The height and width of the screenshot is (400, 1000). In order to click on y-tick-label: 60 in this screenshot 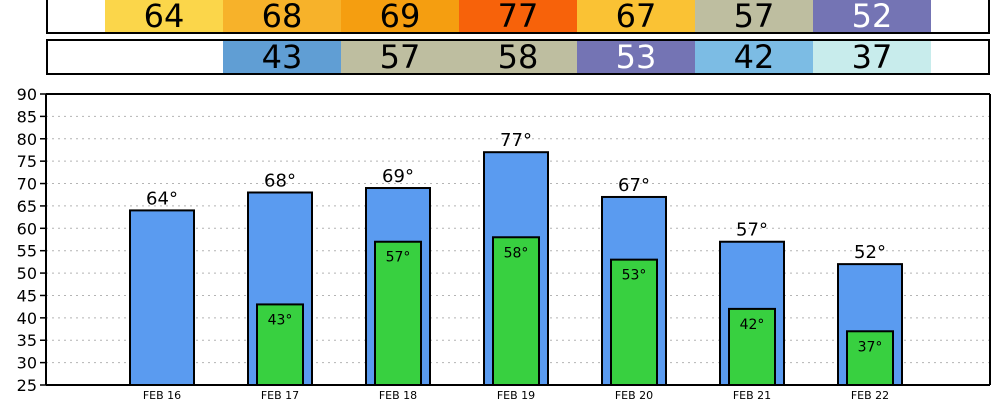, I will do `click(27, 228)`.